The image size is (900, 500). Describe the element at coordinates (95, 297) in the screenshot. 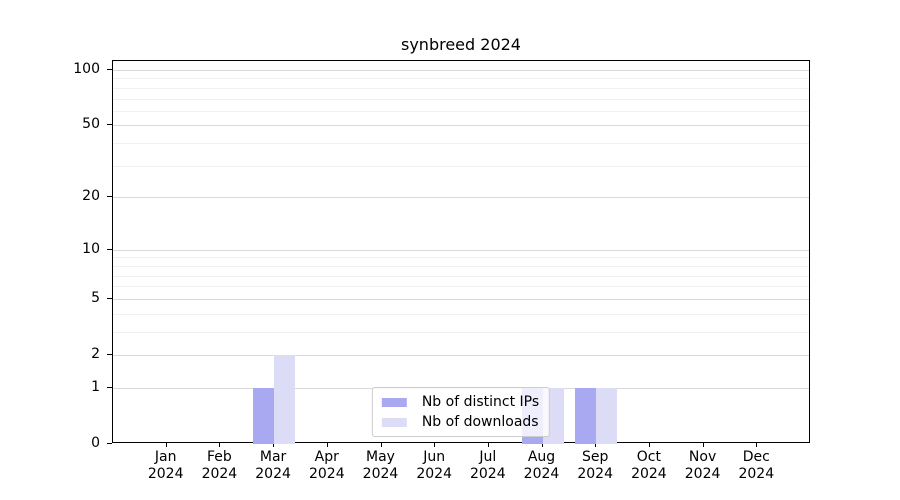

I see `y-tick-label: 5` at that location.